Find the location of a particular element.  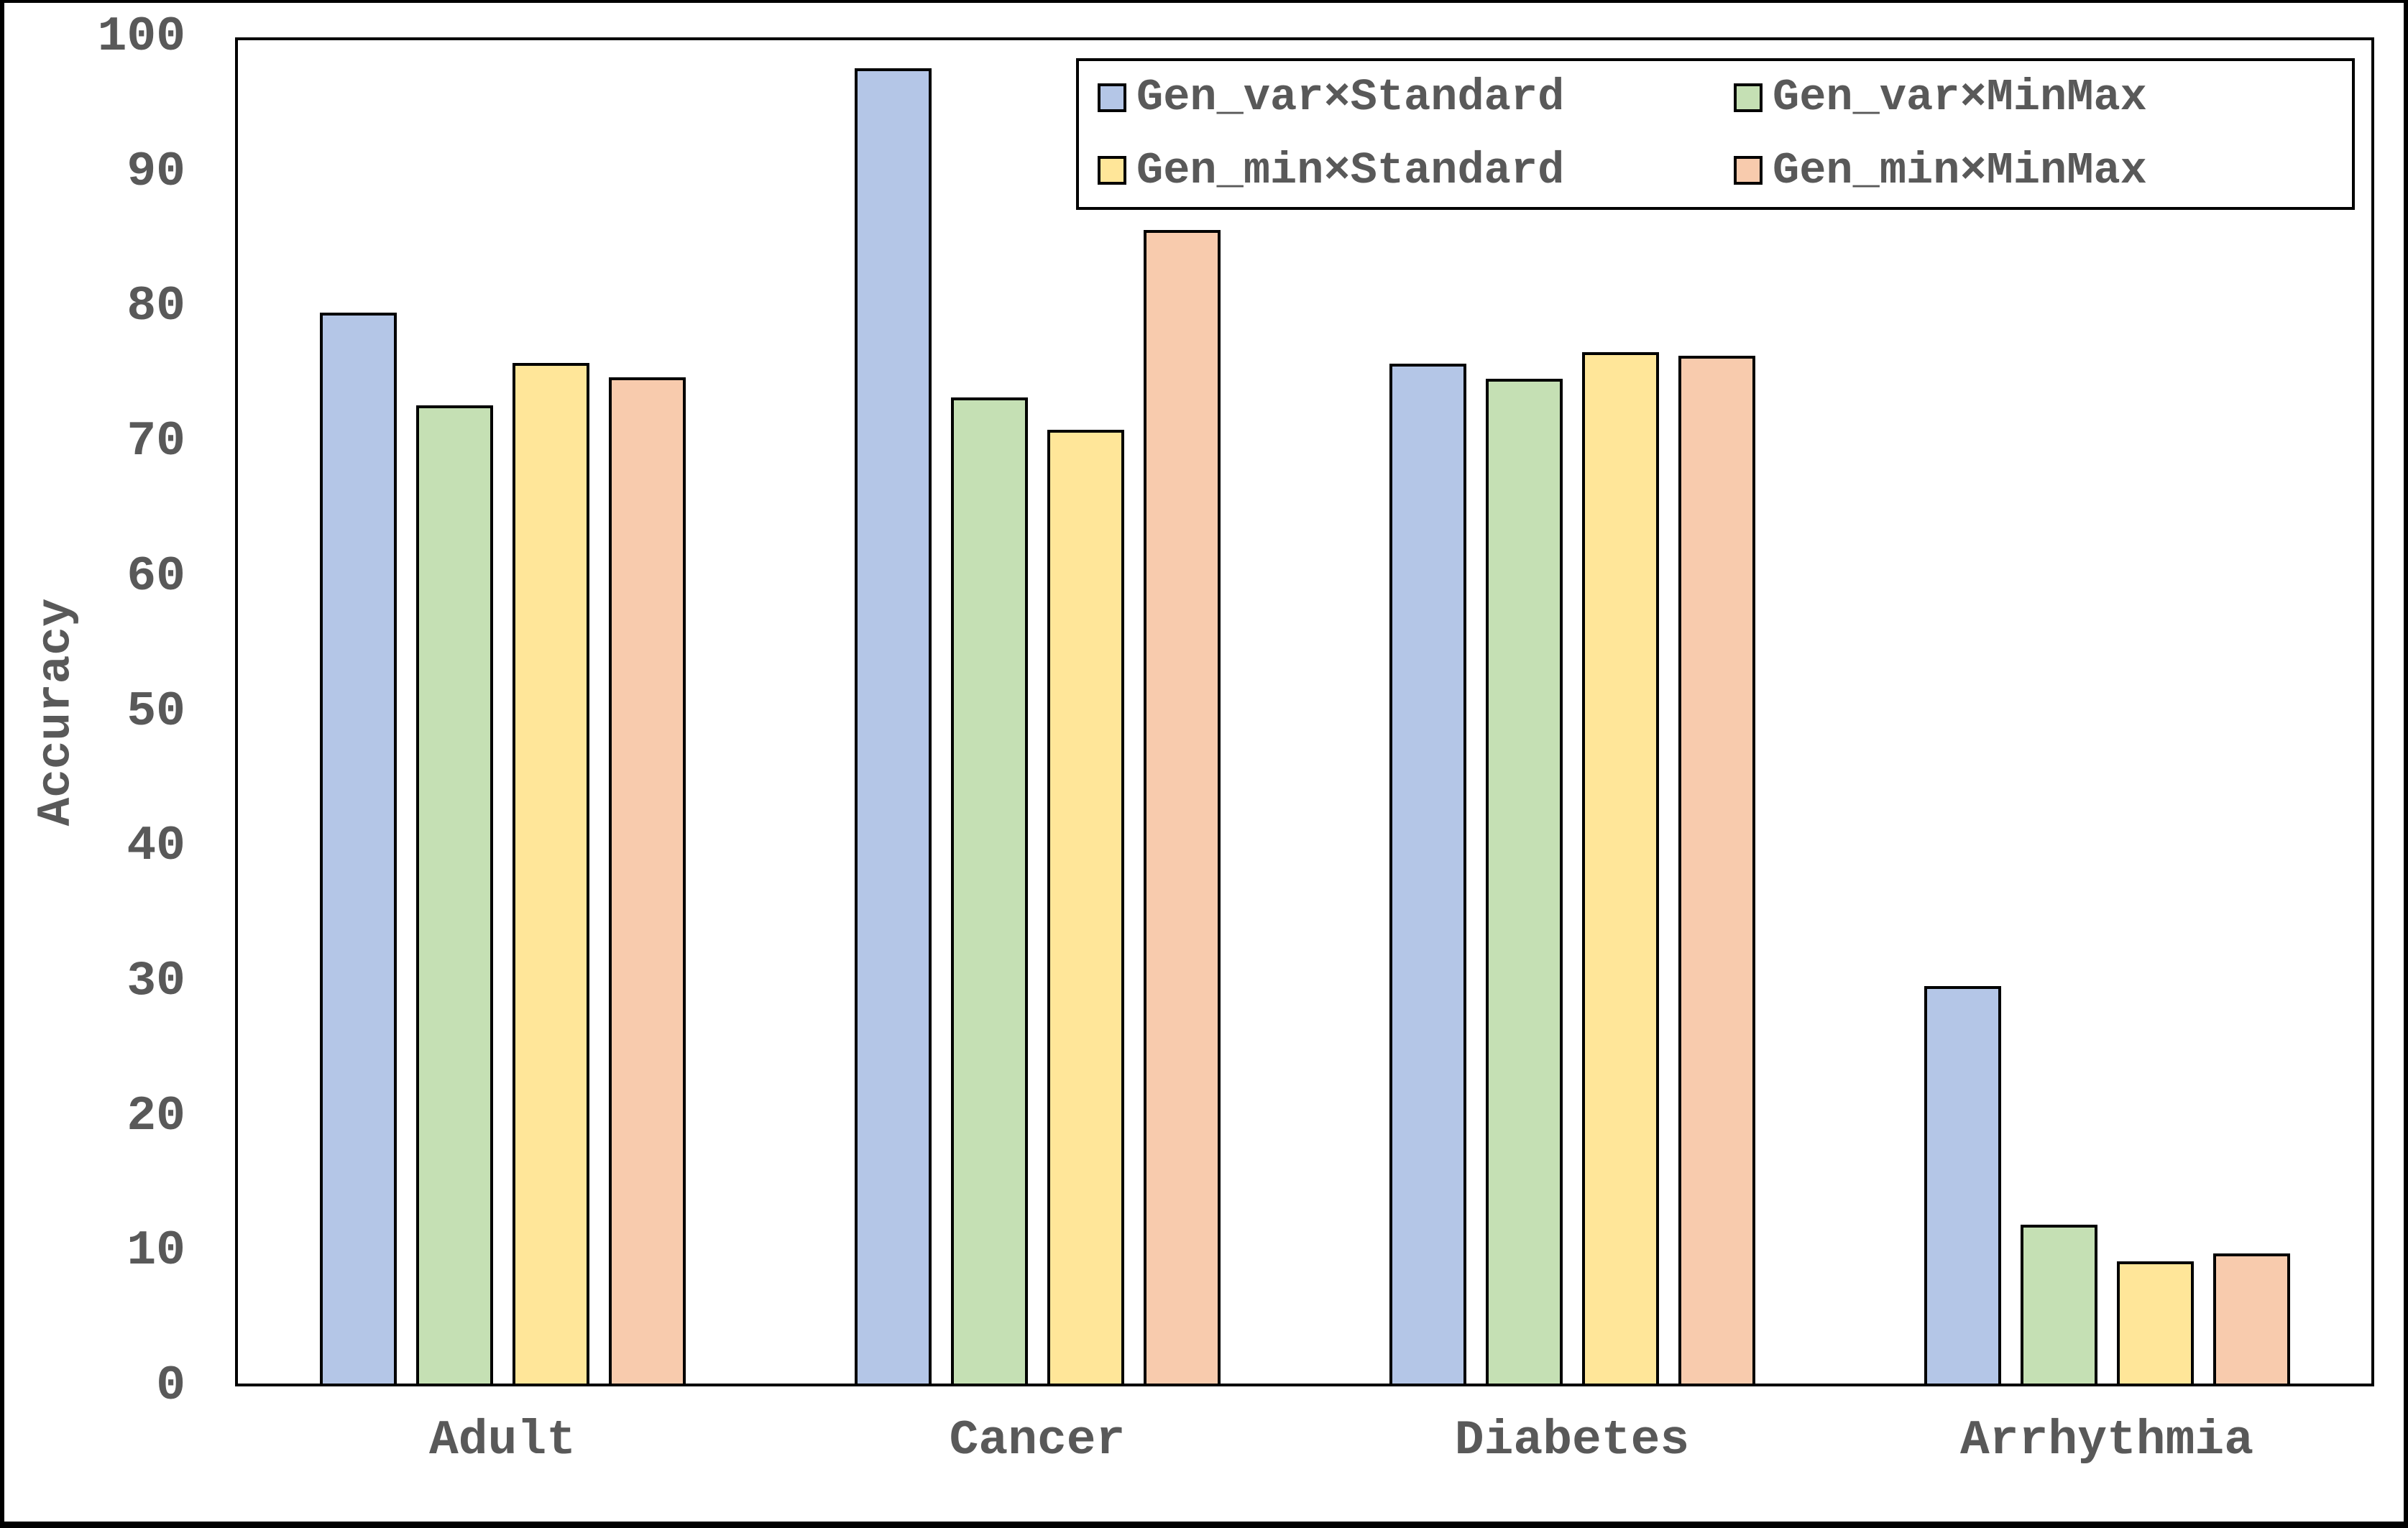

legend-item: Gen_var×Standard is located at coordinates (1397, 97).